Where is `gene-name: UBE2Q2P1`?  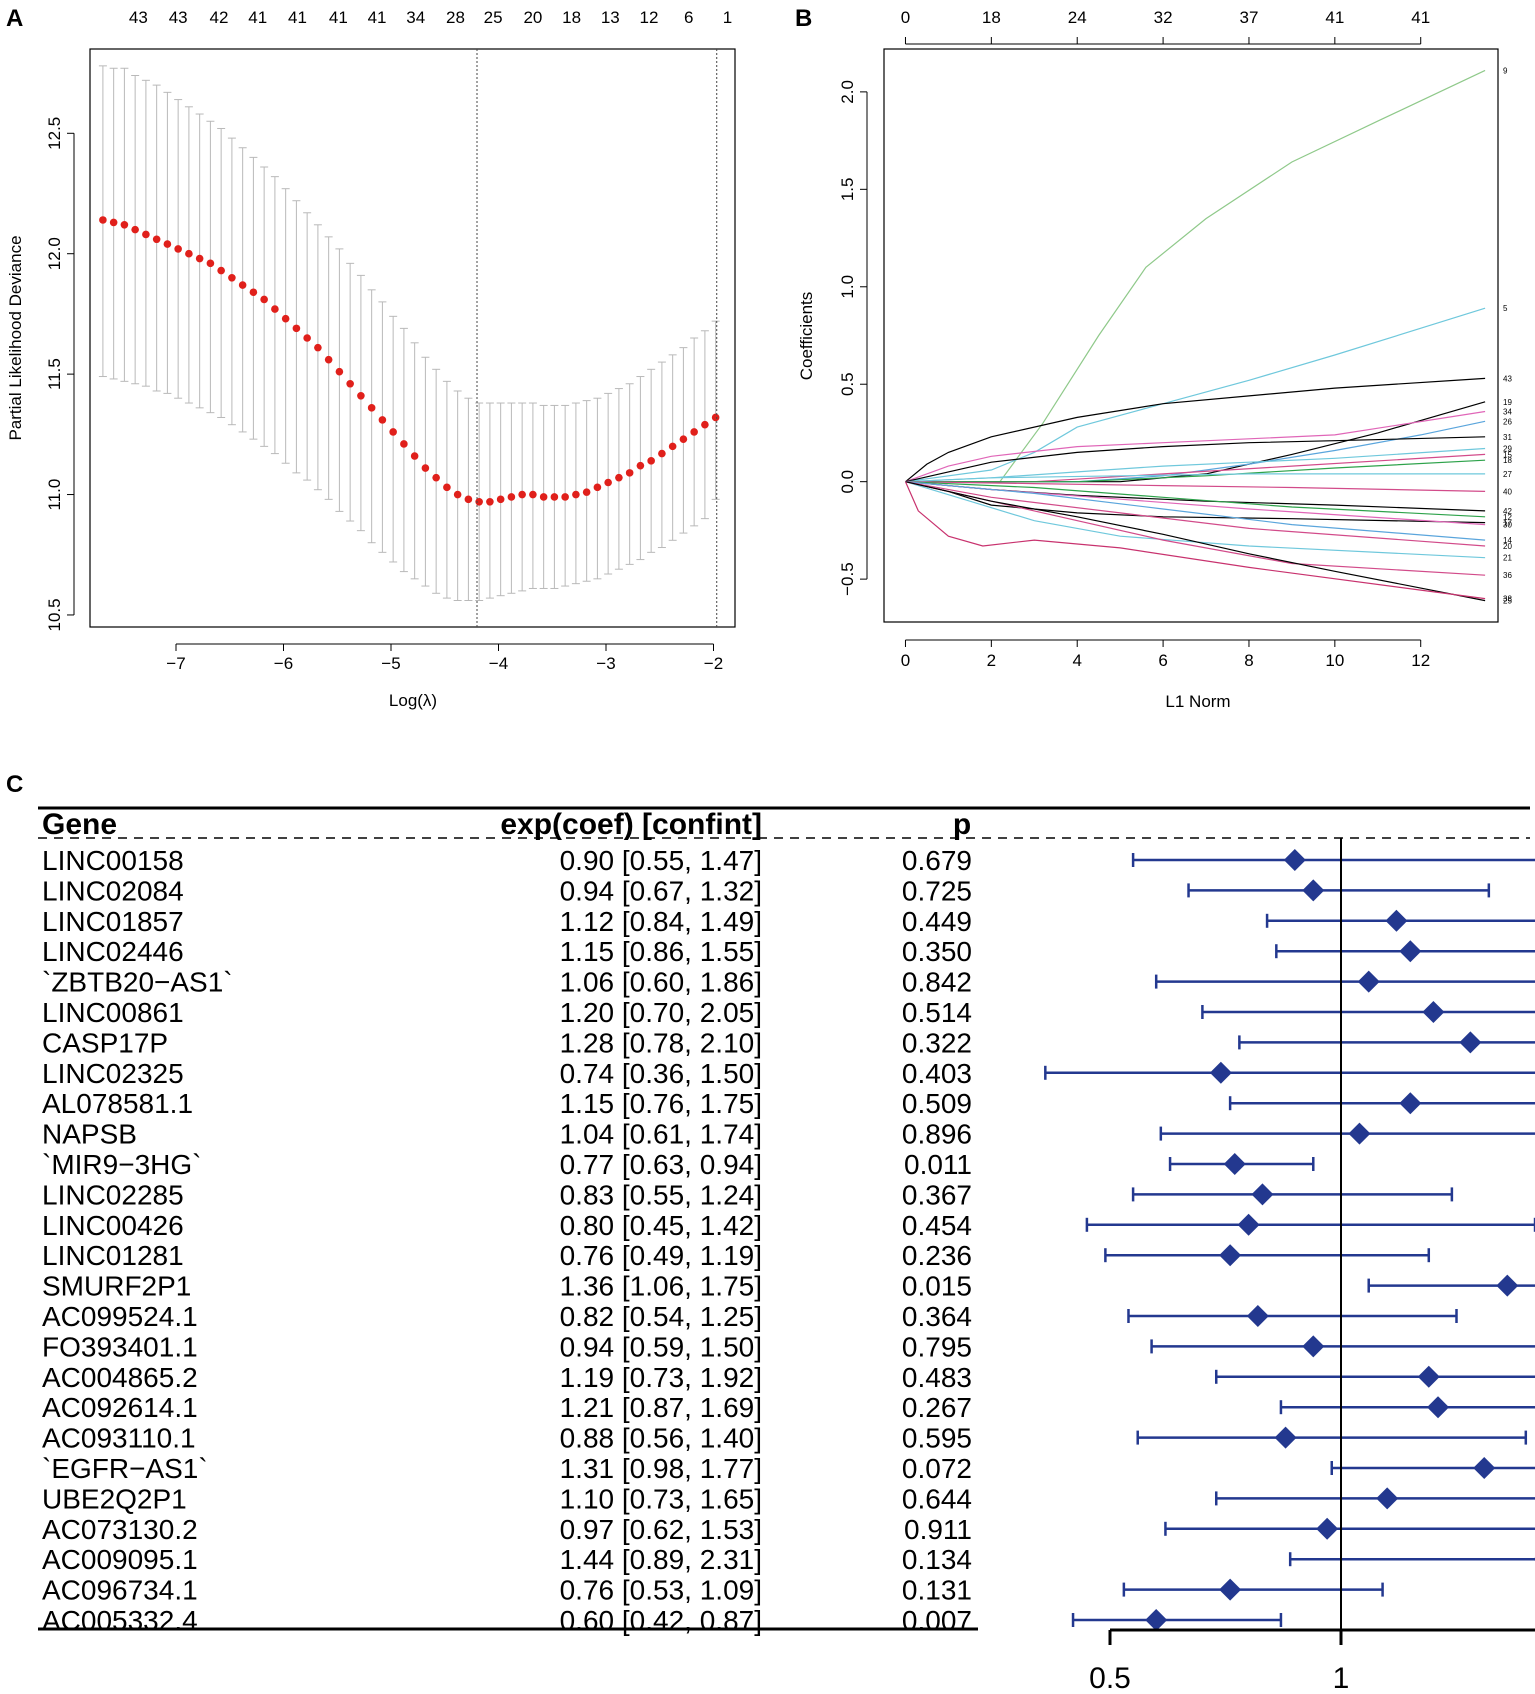
gene-name: UBE2Q2P1 is located at coordinates (114, 1498).